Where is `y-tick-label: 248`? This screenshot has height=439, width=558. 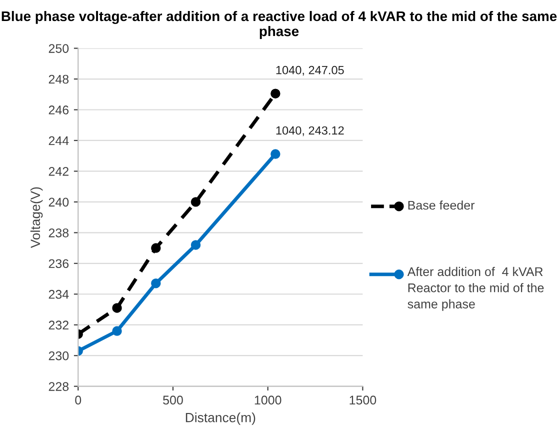 y-tick-label: 248 is located at coordinates (58, 79).